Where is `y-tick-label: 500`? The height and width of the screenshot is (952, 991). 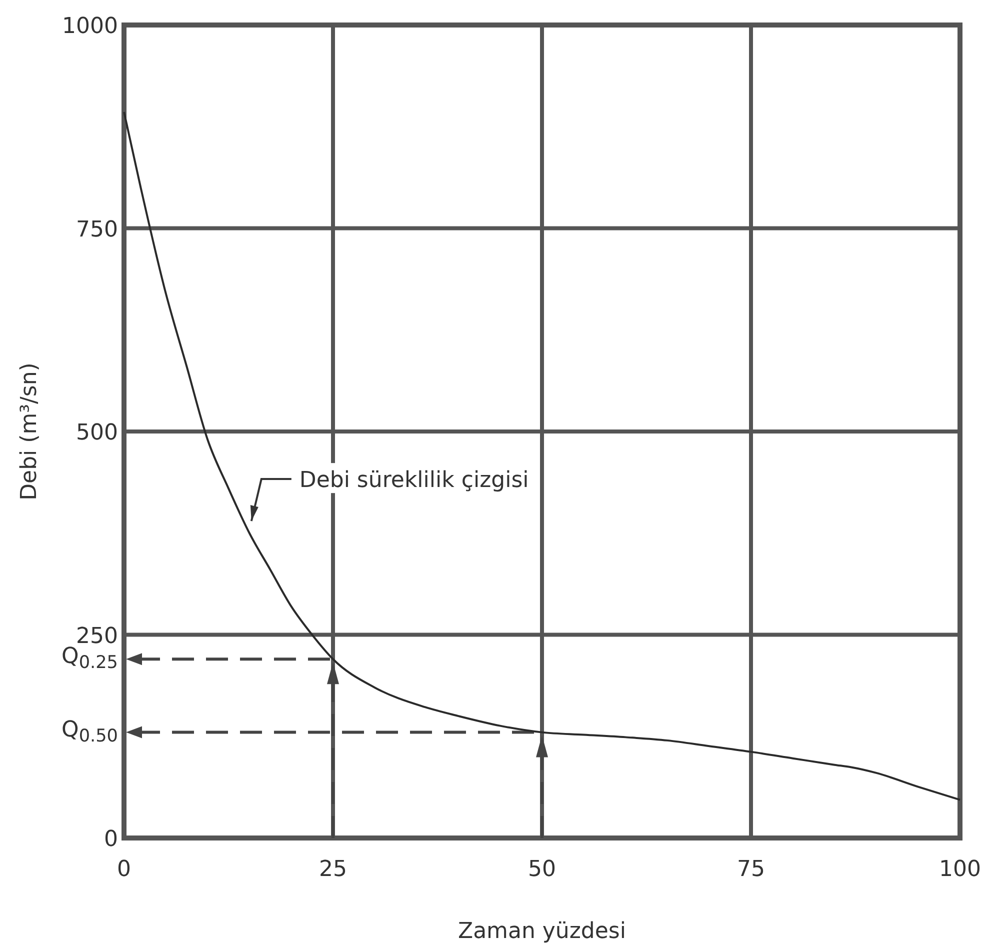
y-tick-label: 500 is located at coordinates (97, 433).